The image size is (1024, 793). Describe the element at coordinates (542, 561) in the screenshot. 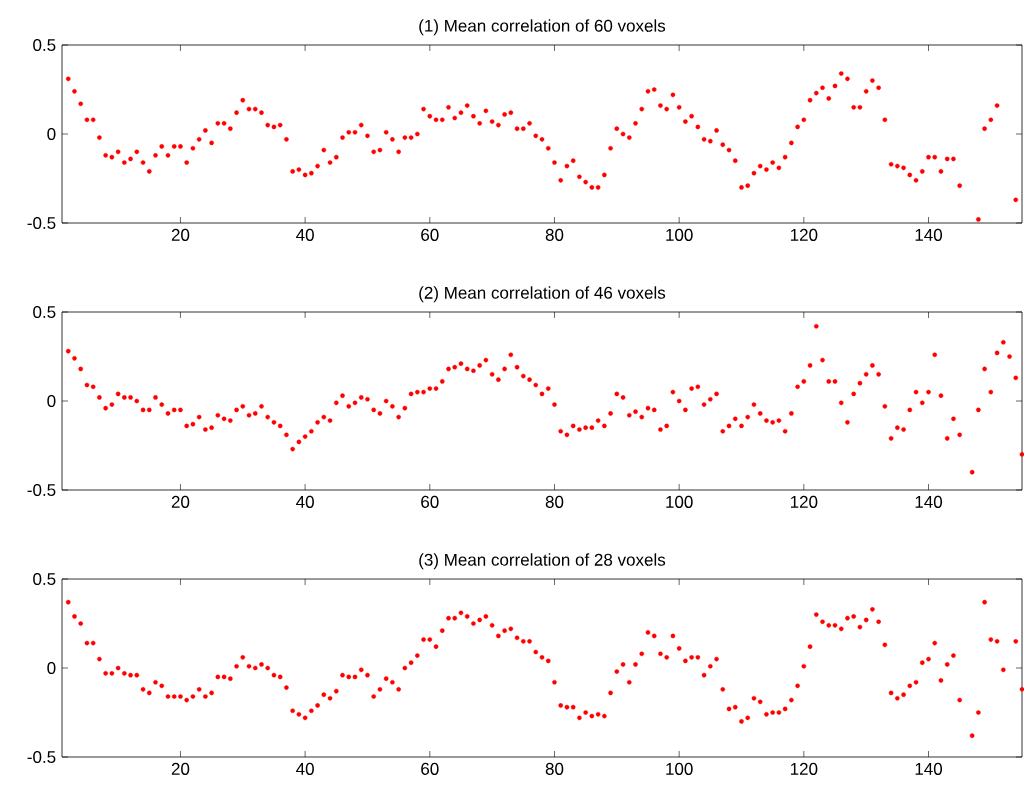

I see `chart-title: (3) Mean correlation of 28 voxels` at that location.